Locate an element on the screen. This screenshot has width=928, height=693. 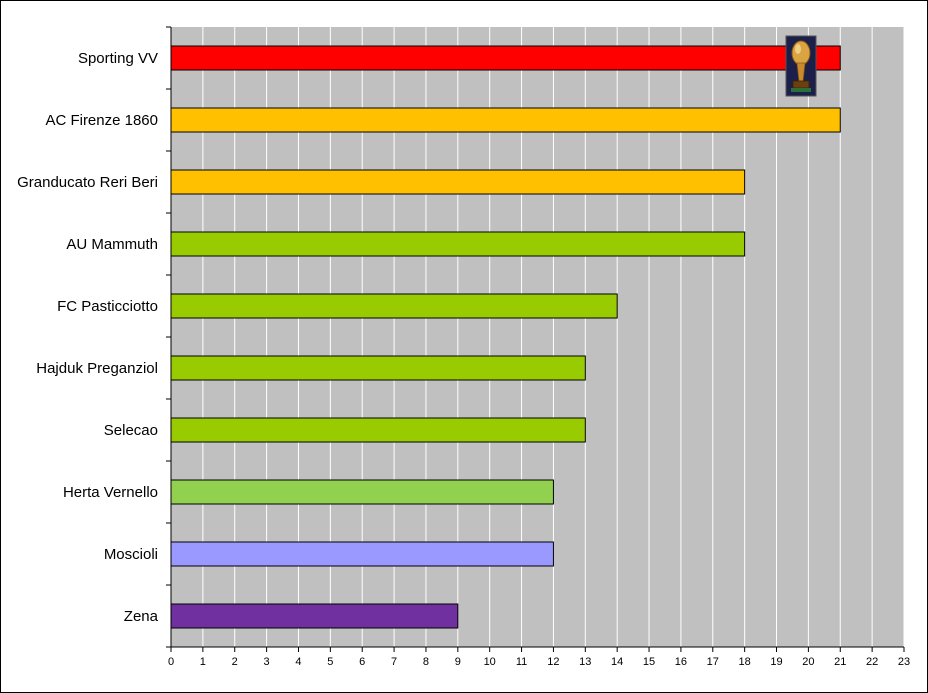
x-tick-label: 4 is located at coordinates (298, 662).